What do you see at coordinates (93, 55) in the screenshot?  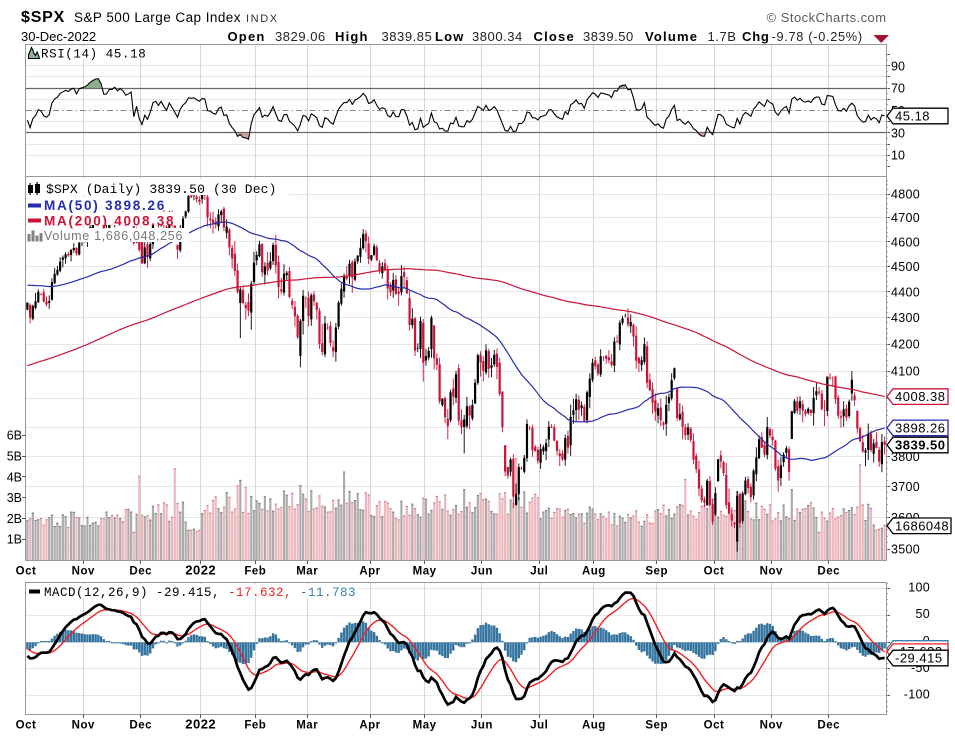 I see `svg-text: RSI(14) 45.18` at bounding box center [93, 55].